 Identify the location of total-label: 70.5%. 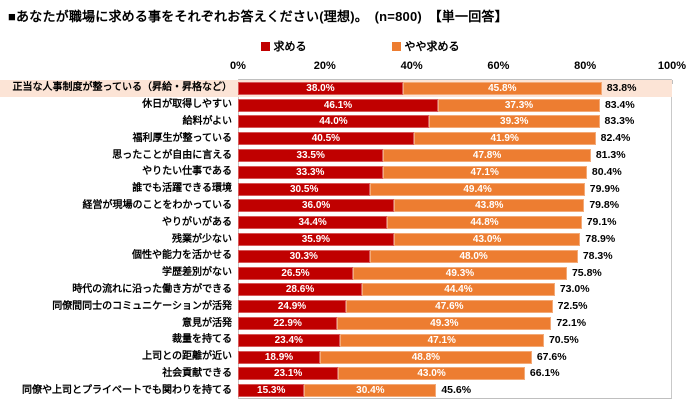
(563, 339).